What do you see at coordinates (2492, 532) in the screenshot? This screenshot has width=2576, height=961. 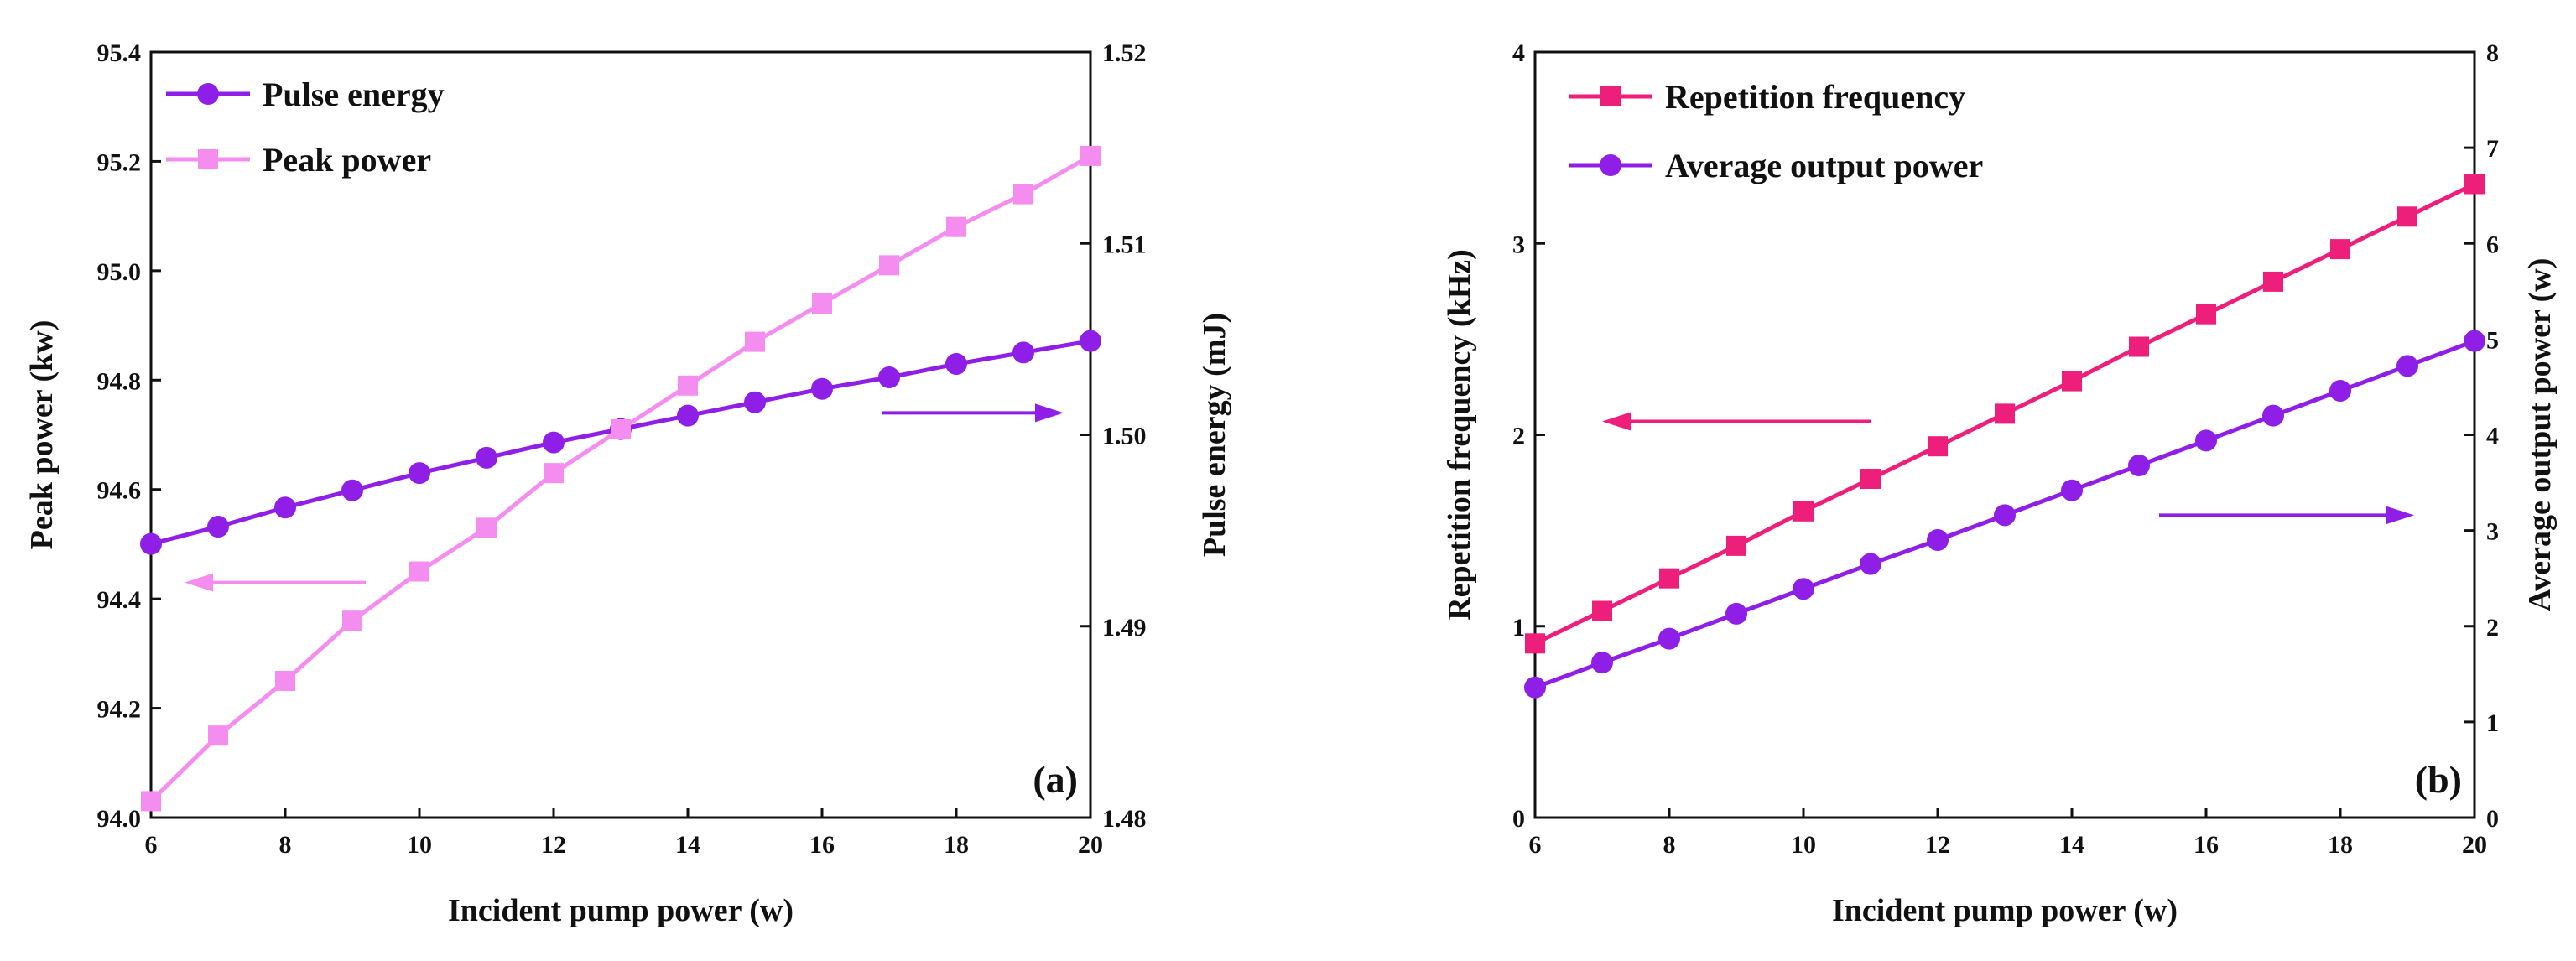 I see `right-tick-label: 3` at bounding box center [2492, 532].